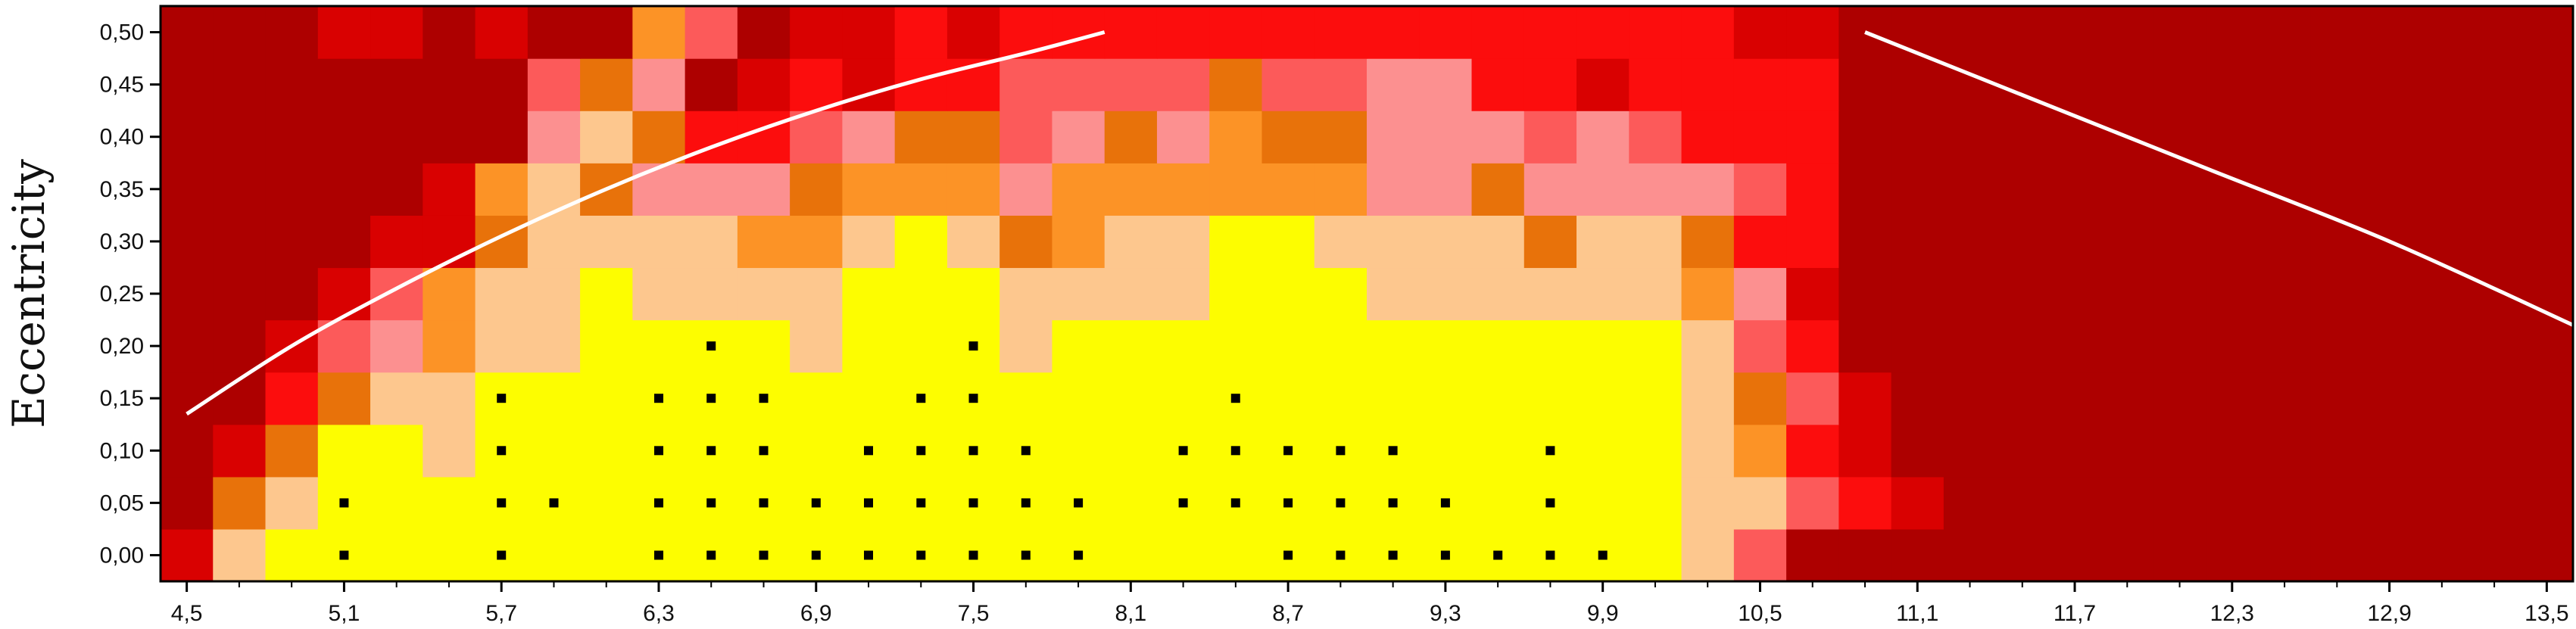 Image resolution: width=2576 pixels, height=629 pixels. What do you see at coordinates (344, 613) in the screenshot?
I see `x-tick-label: 5,1` at bounding box center [344, 613].